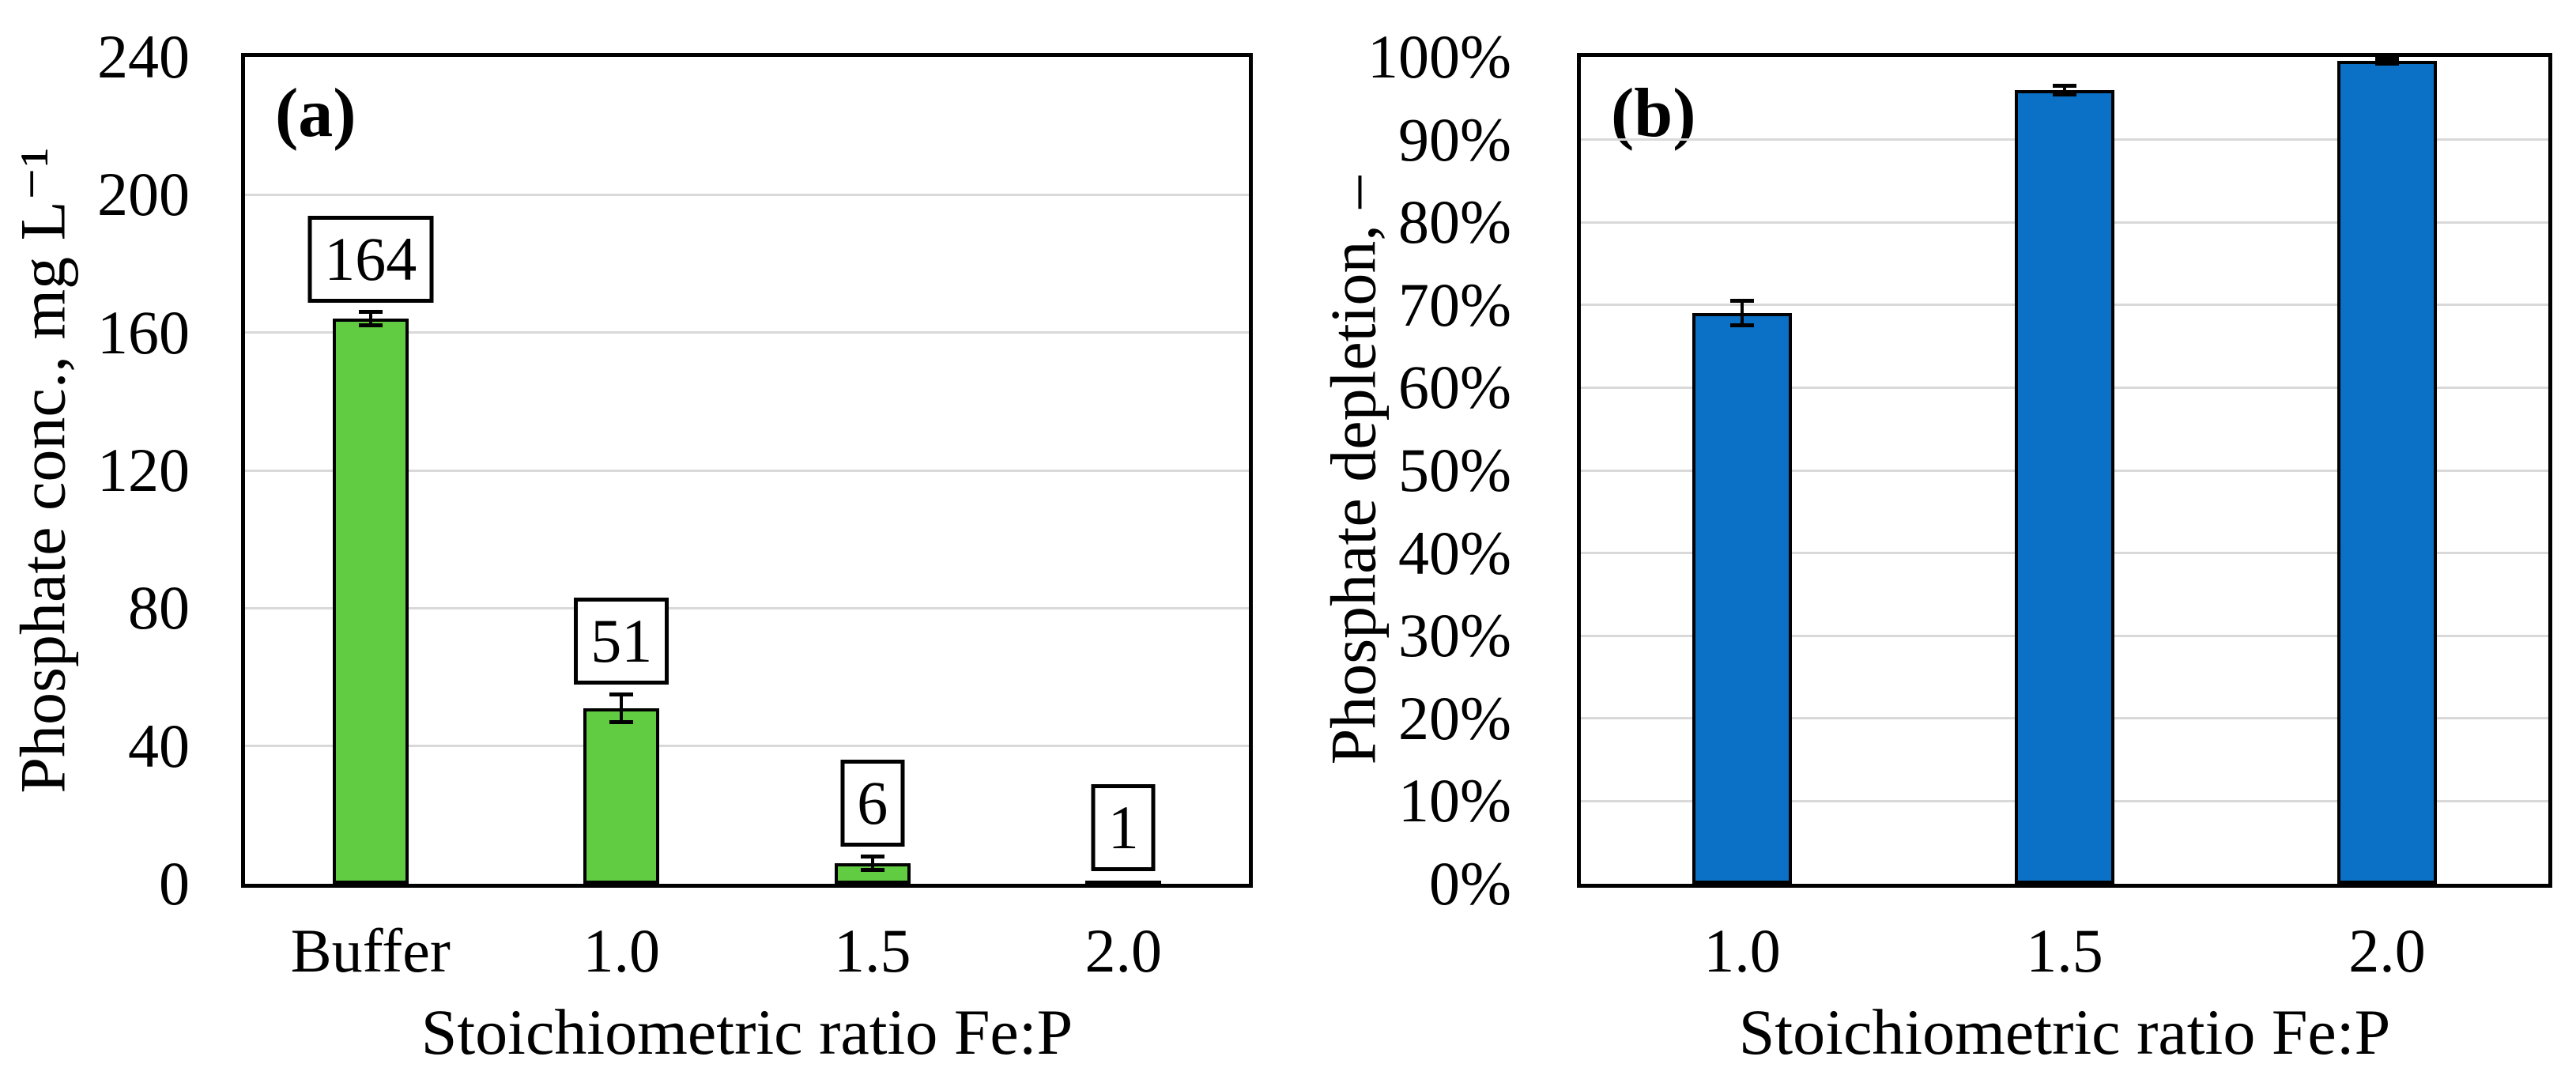  What do you see at coordinates (370, 950) in the screenshot?
I see `x-tick-label: Buffer` at bounding box center [370, 950].